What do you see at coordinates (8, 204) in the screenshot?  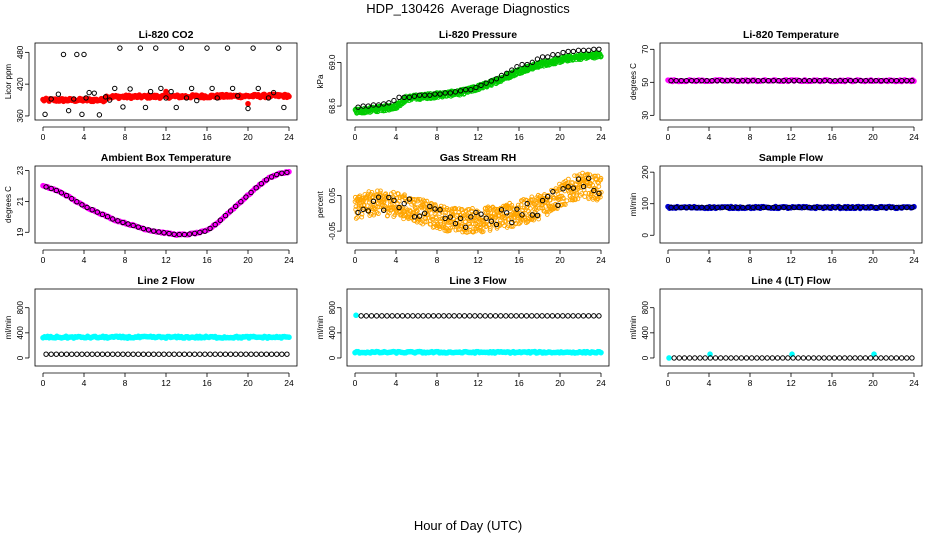 I see `y-axis-label: degrees C` at bounding box center [8, 204].